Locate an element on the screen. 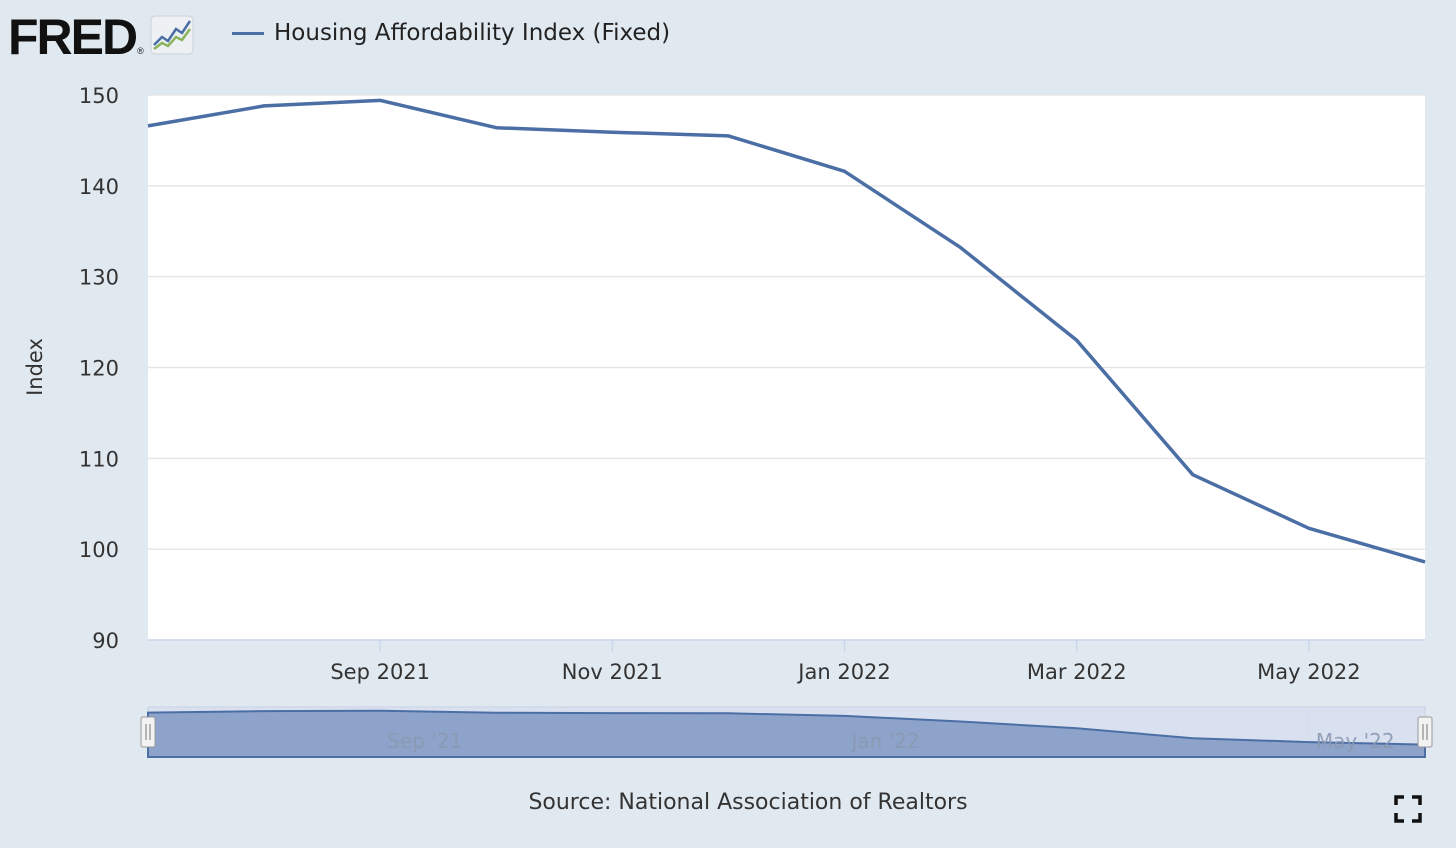 This screenshot has height=848, width=1456. x-axis-ticks: Sep 2021 Nov 2021 Jan 2022 Mar 2022 May 2022 is located at coordinates (845, 662).